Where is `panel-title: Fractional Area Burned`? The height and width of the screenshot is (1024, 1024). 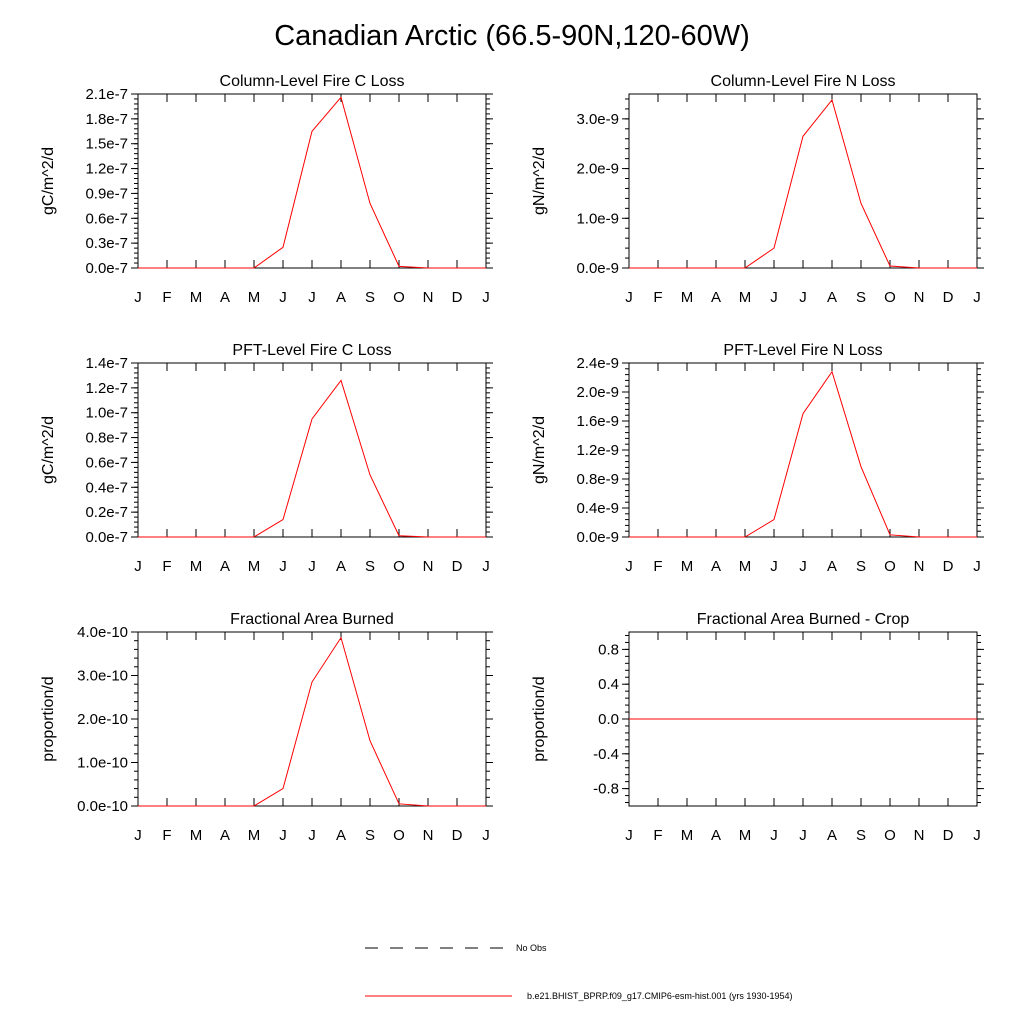 panel-title: Fractional Area Burned is located at coordinates (312, 619).